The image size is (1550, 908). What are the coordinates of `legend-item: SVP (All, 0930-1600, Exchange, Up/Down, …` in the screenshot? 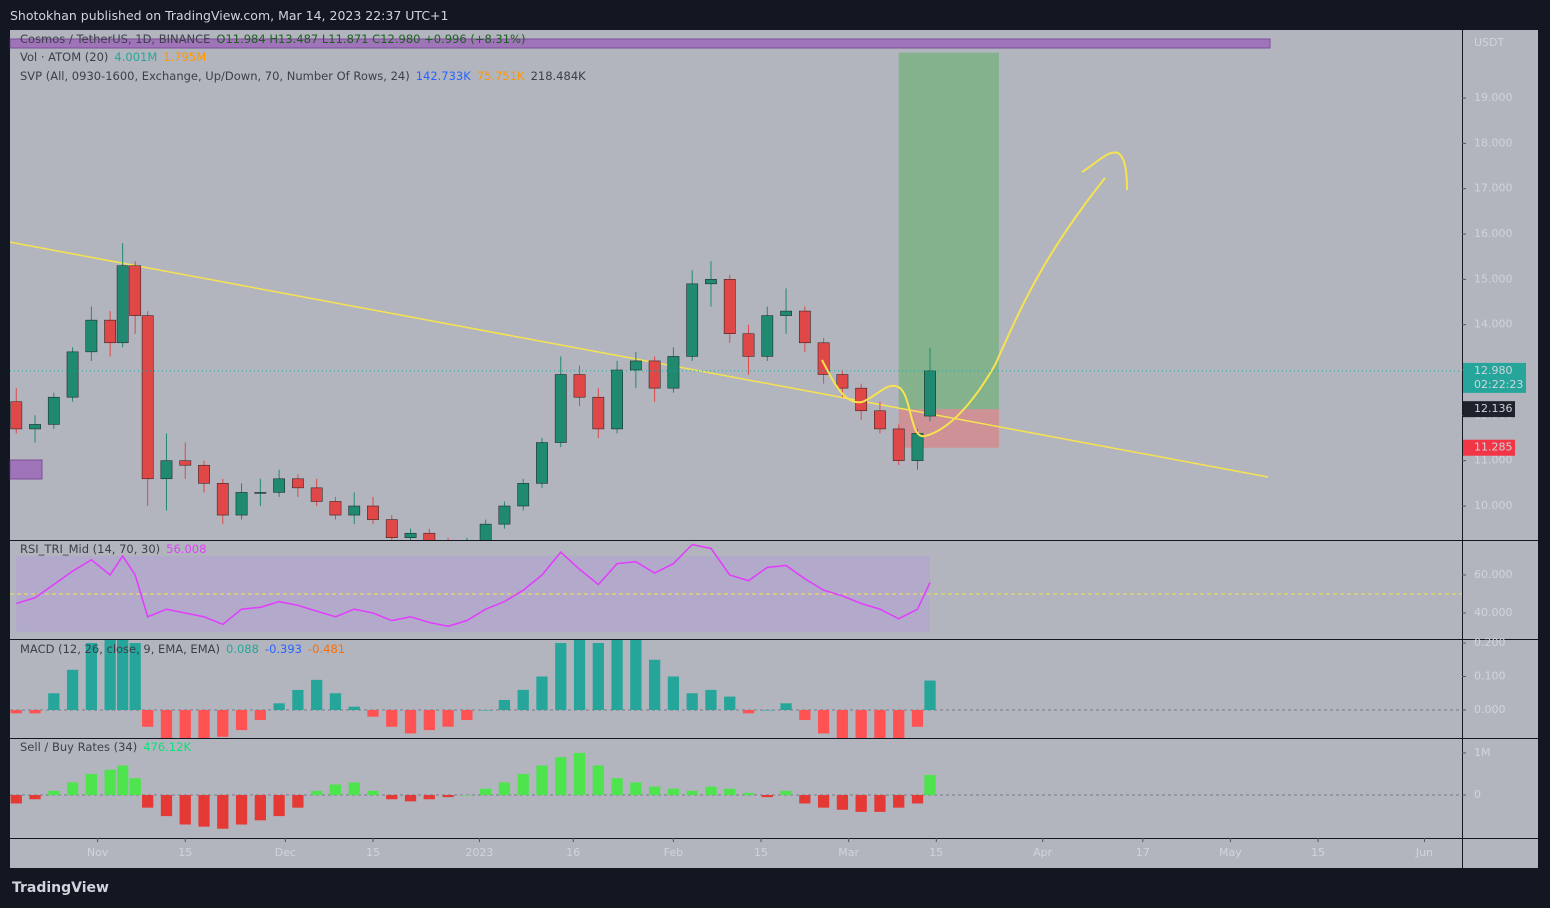 It's located at (215, 76).